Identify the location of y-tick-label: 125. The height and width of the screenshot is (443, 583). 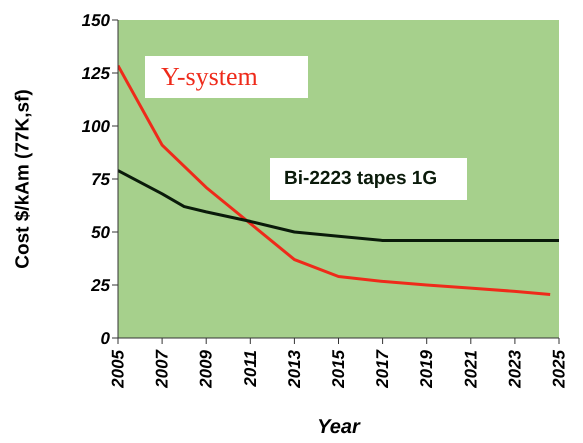
(96, 74).